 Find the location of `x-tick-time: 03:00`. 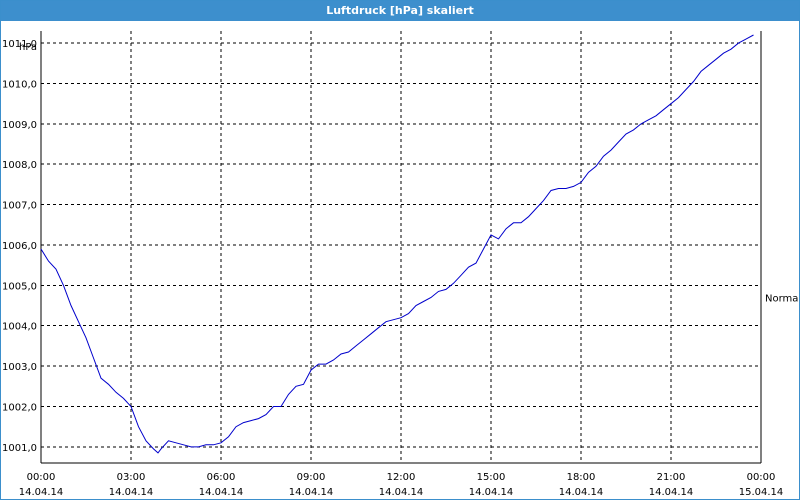

x-tick-time: 03:00 is located at coordinates (131, 477).